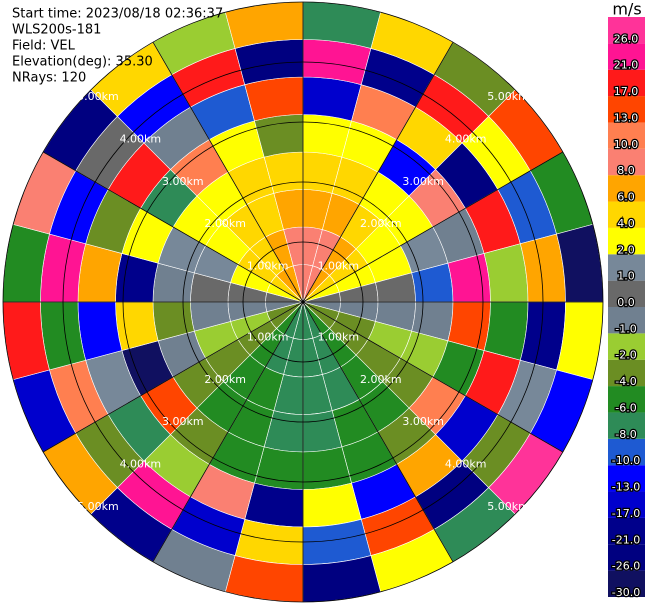 The width and height of the screenshot is (647, 607). Describe the element at coordinates (626, 38) in the screenshot. I see `colorbar-tick-label: 26.0` at that location.